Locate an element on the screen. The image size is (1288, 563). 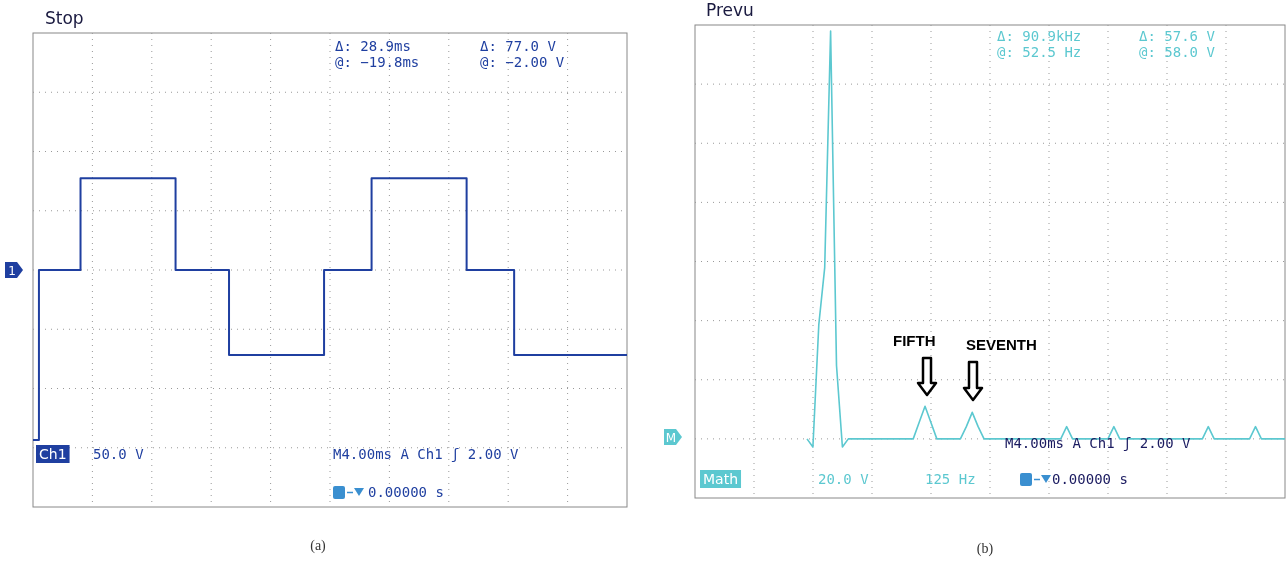
chart-title: Stop is located at coordinates (64, 18).